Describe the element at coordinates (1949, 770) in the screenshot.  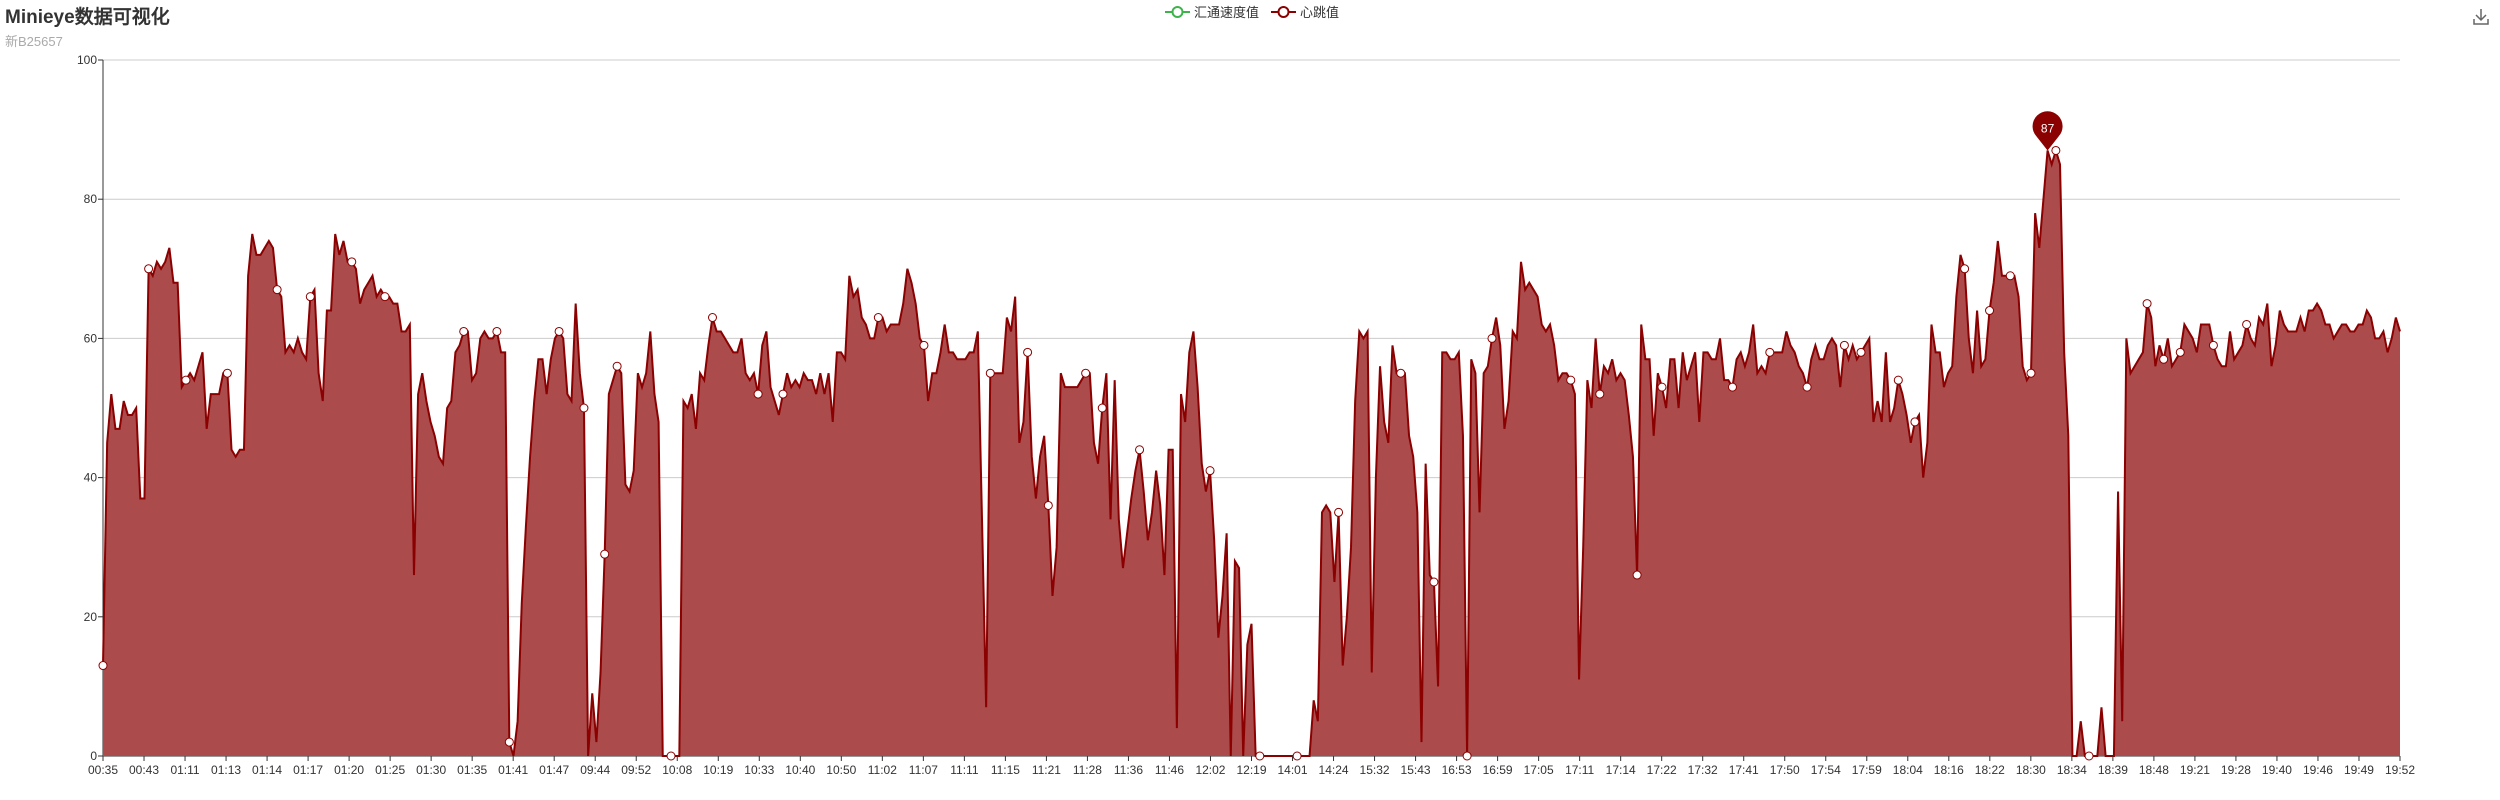
I see `x-tick-label: 18:16` at that location.